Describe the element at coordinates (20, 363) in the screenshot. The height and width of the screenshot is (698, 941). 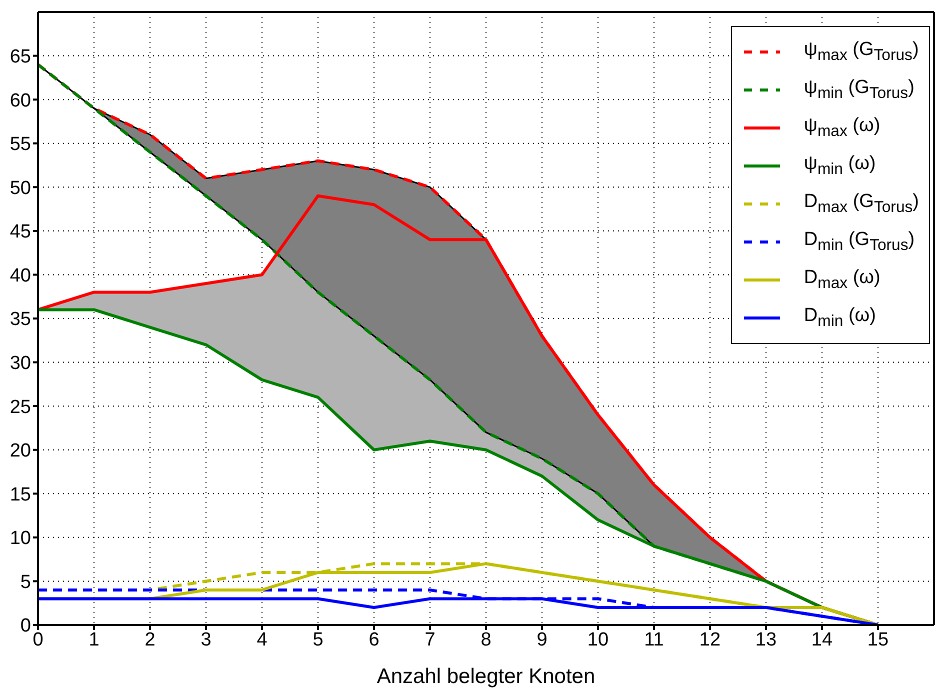
I see `y-tick-label: 30` at that location.